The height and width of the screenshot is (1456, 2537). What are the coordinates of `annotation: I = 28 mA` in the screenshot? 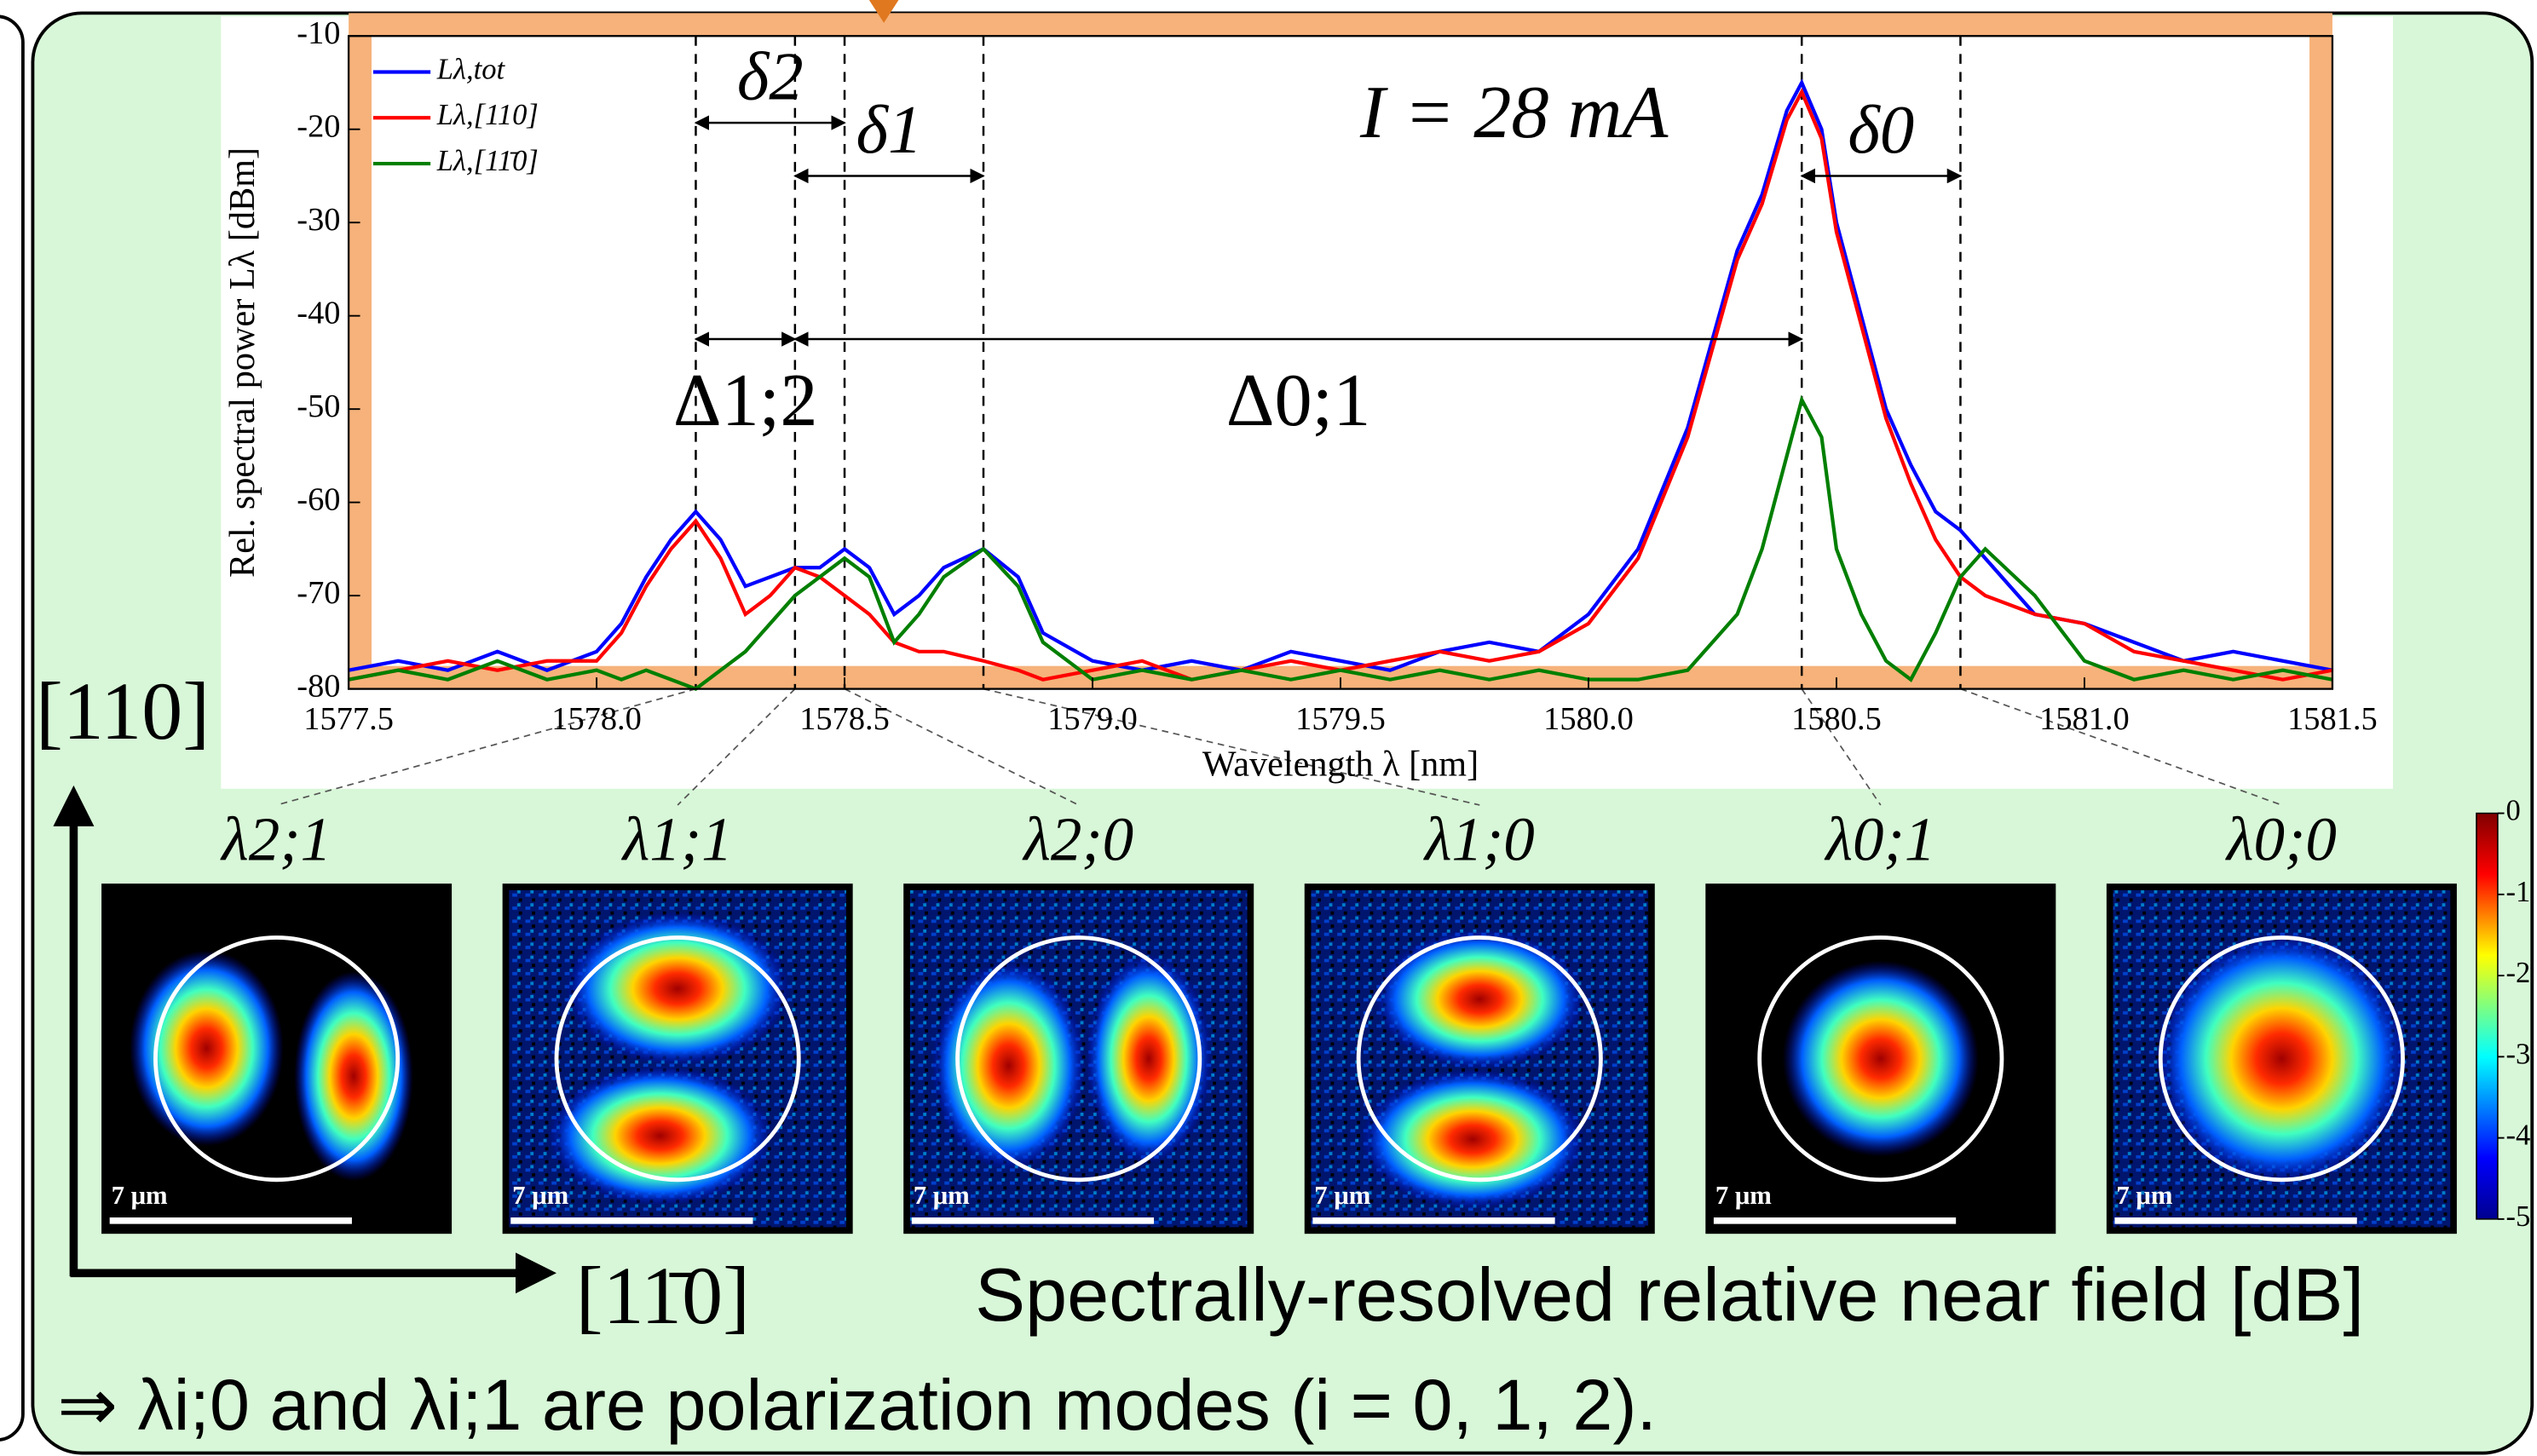 It's located at (1514, 113).